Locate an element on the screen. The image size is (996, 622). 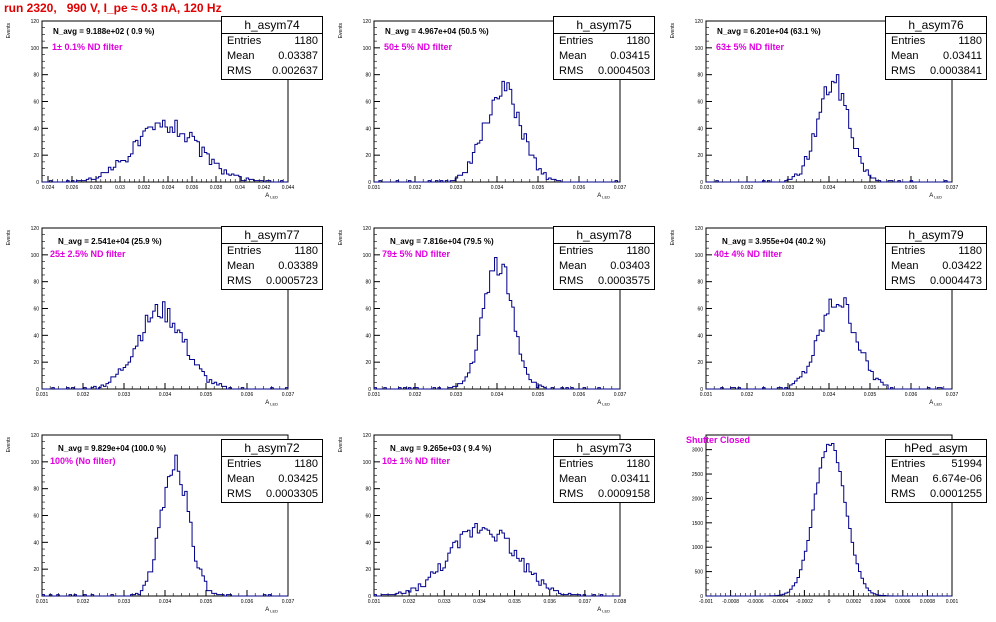
stats-row: RMS 0.0004503 is located at coordinates (604, 71).